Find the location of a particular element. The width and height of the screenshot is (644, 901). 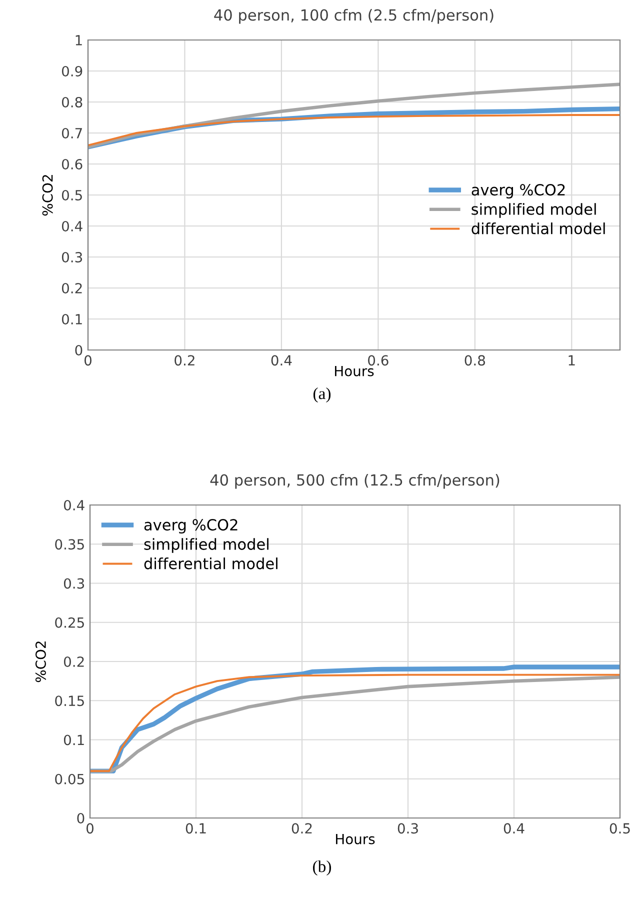

y-tick-label: 0.5 is located at coordinates (72, 195).